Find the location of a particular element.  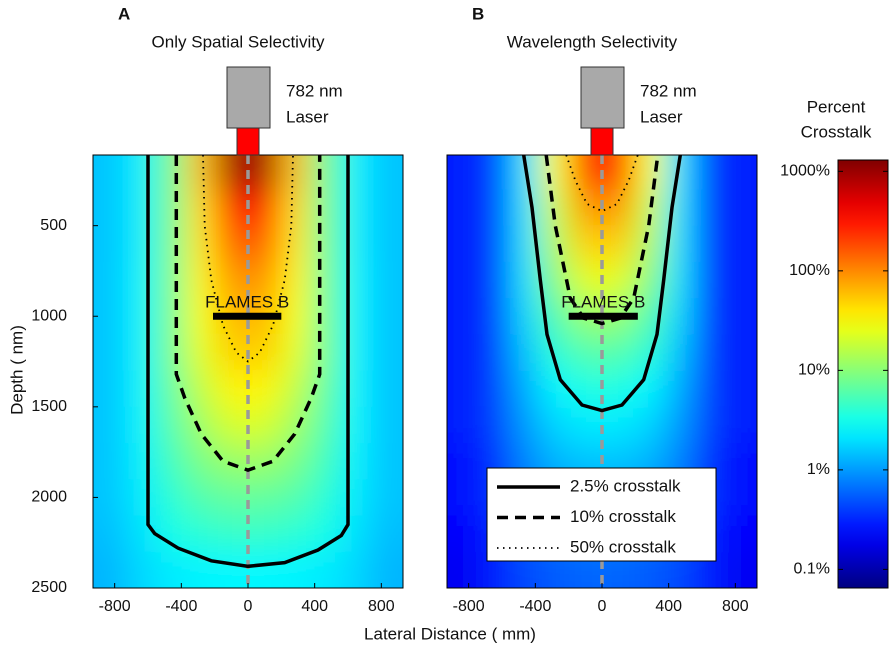

colorbar-tick-label: 100% is located at coordinates (809, 270).